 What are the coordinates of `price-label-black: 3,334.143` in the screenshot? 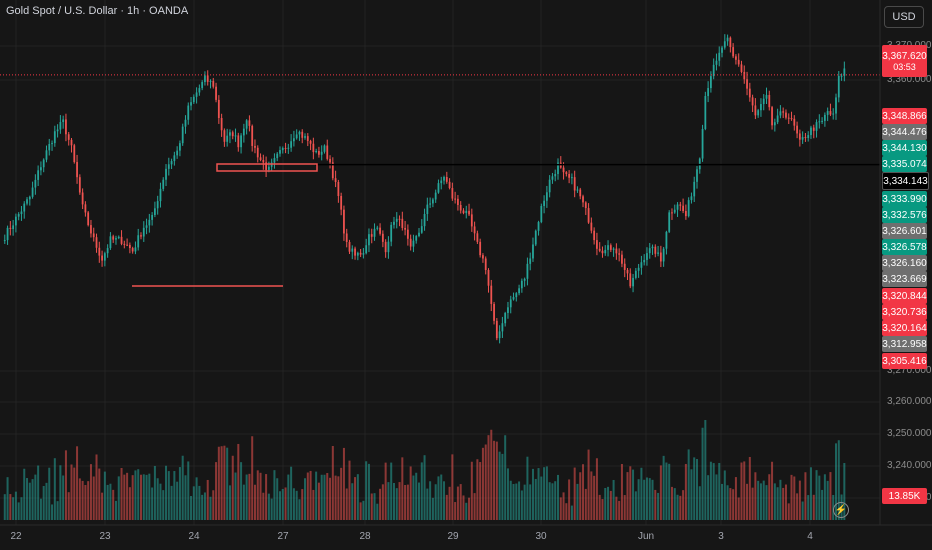 It's located at (905, 181).